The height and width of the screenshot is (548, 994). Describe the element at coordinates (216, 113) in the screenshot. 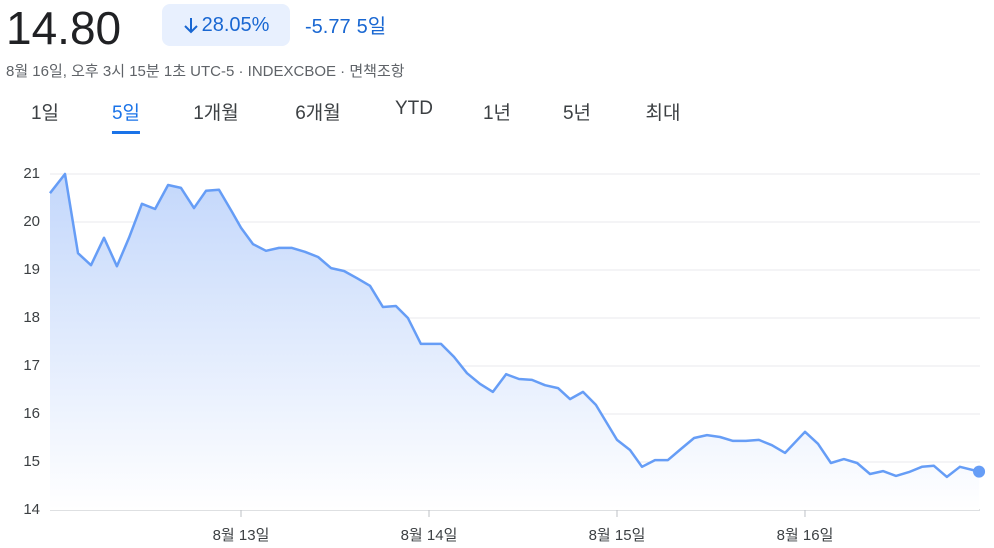

I see `range-tab: 1개월` at that location.